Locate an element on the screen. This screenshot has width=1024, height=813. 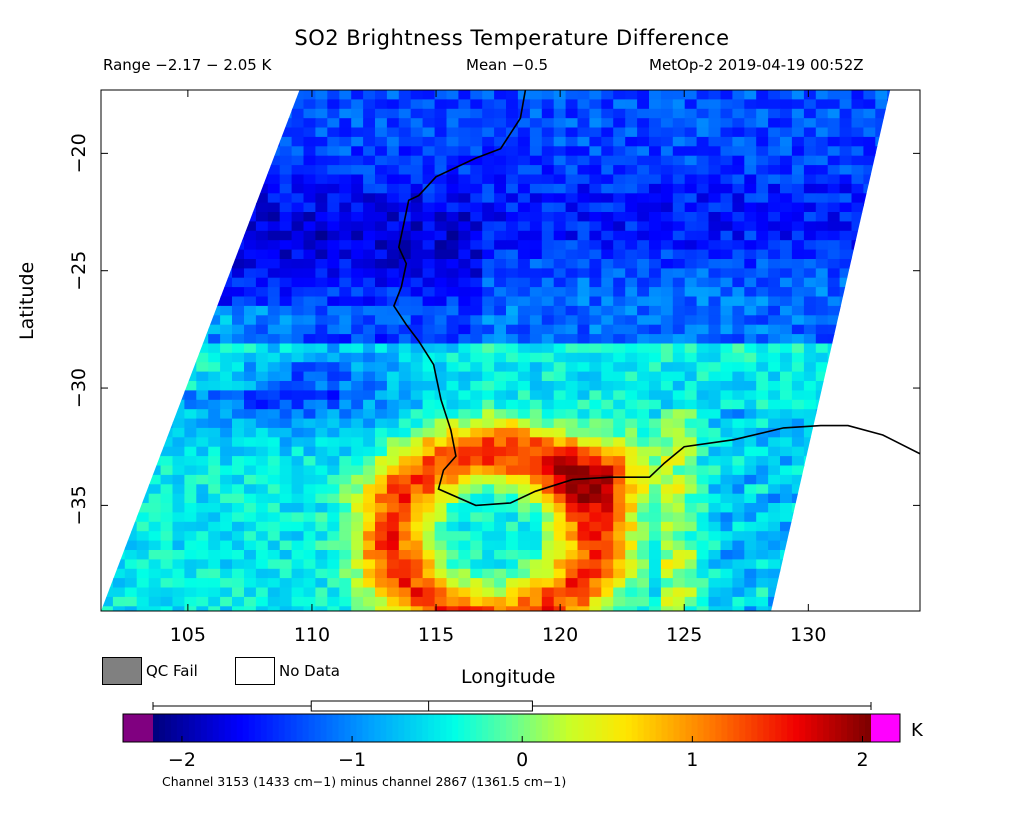
range-label: Range −2.17 − 2.05 K is located at coordinates (187, 65).